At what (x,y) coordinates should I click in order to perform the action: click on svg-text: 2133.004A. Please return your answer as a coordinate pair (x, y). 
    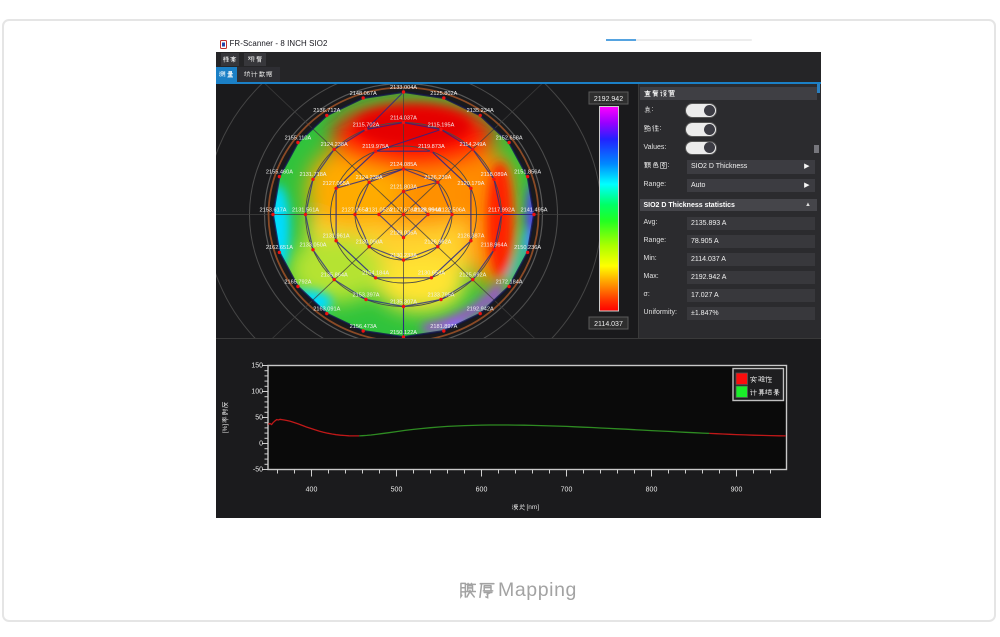
    Looking at the image, I should click on (402, 87).